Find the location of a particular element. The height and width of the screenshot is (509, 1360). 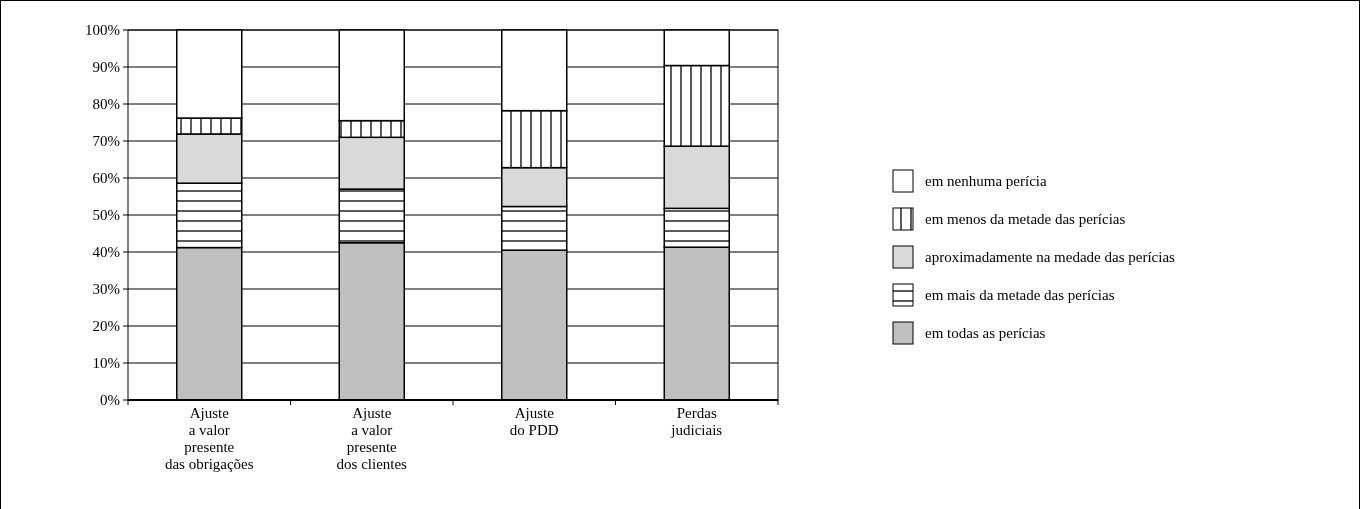

x-tick-label: Perdas judiciais is located at coordinates (696, 421).